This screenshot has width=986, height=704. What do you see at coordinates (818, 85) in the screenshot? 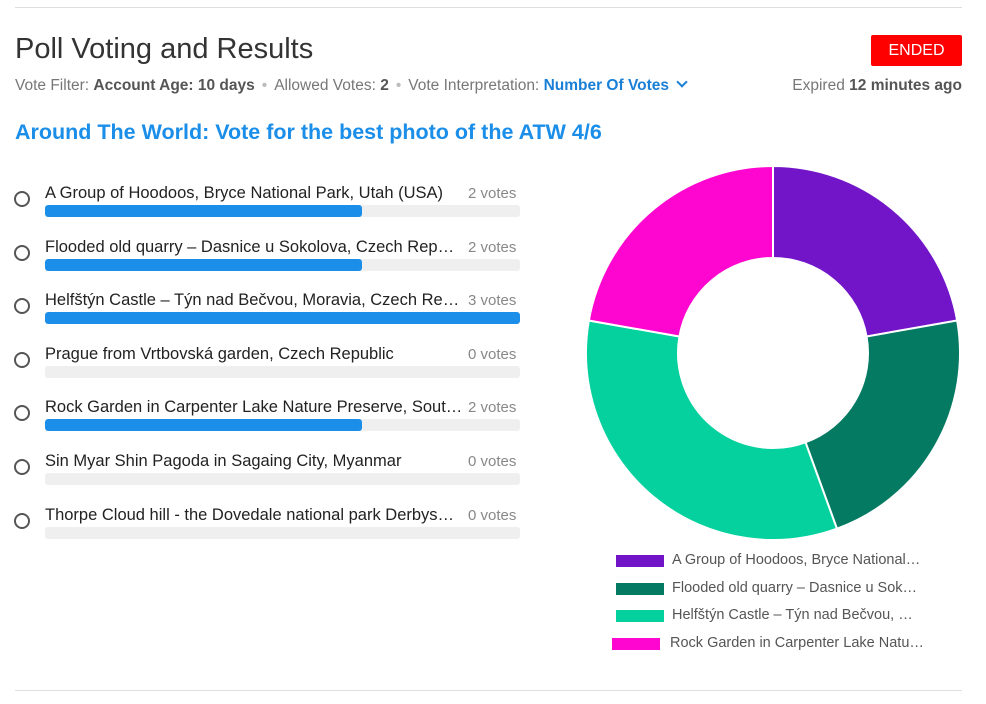
I see `expired-label: Expired` at bounding box center [818, 85].